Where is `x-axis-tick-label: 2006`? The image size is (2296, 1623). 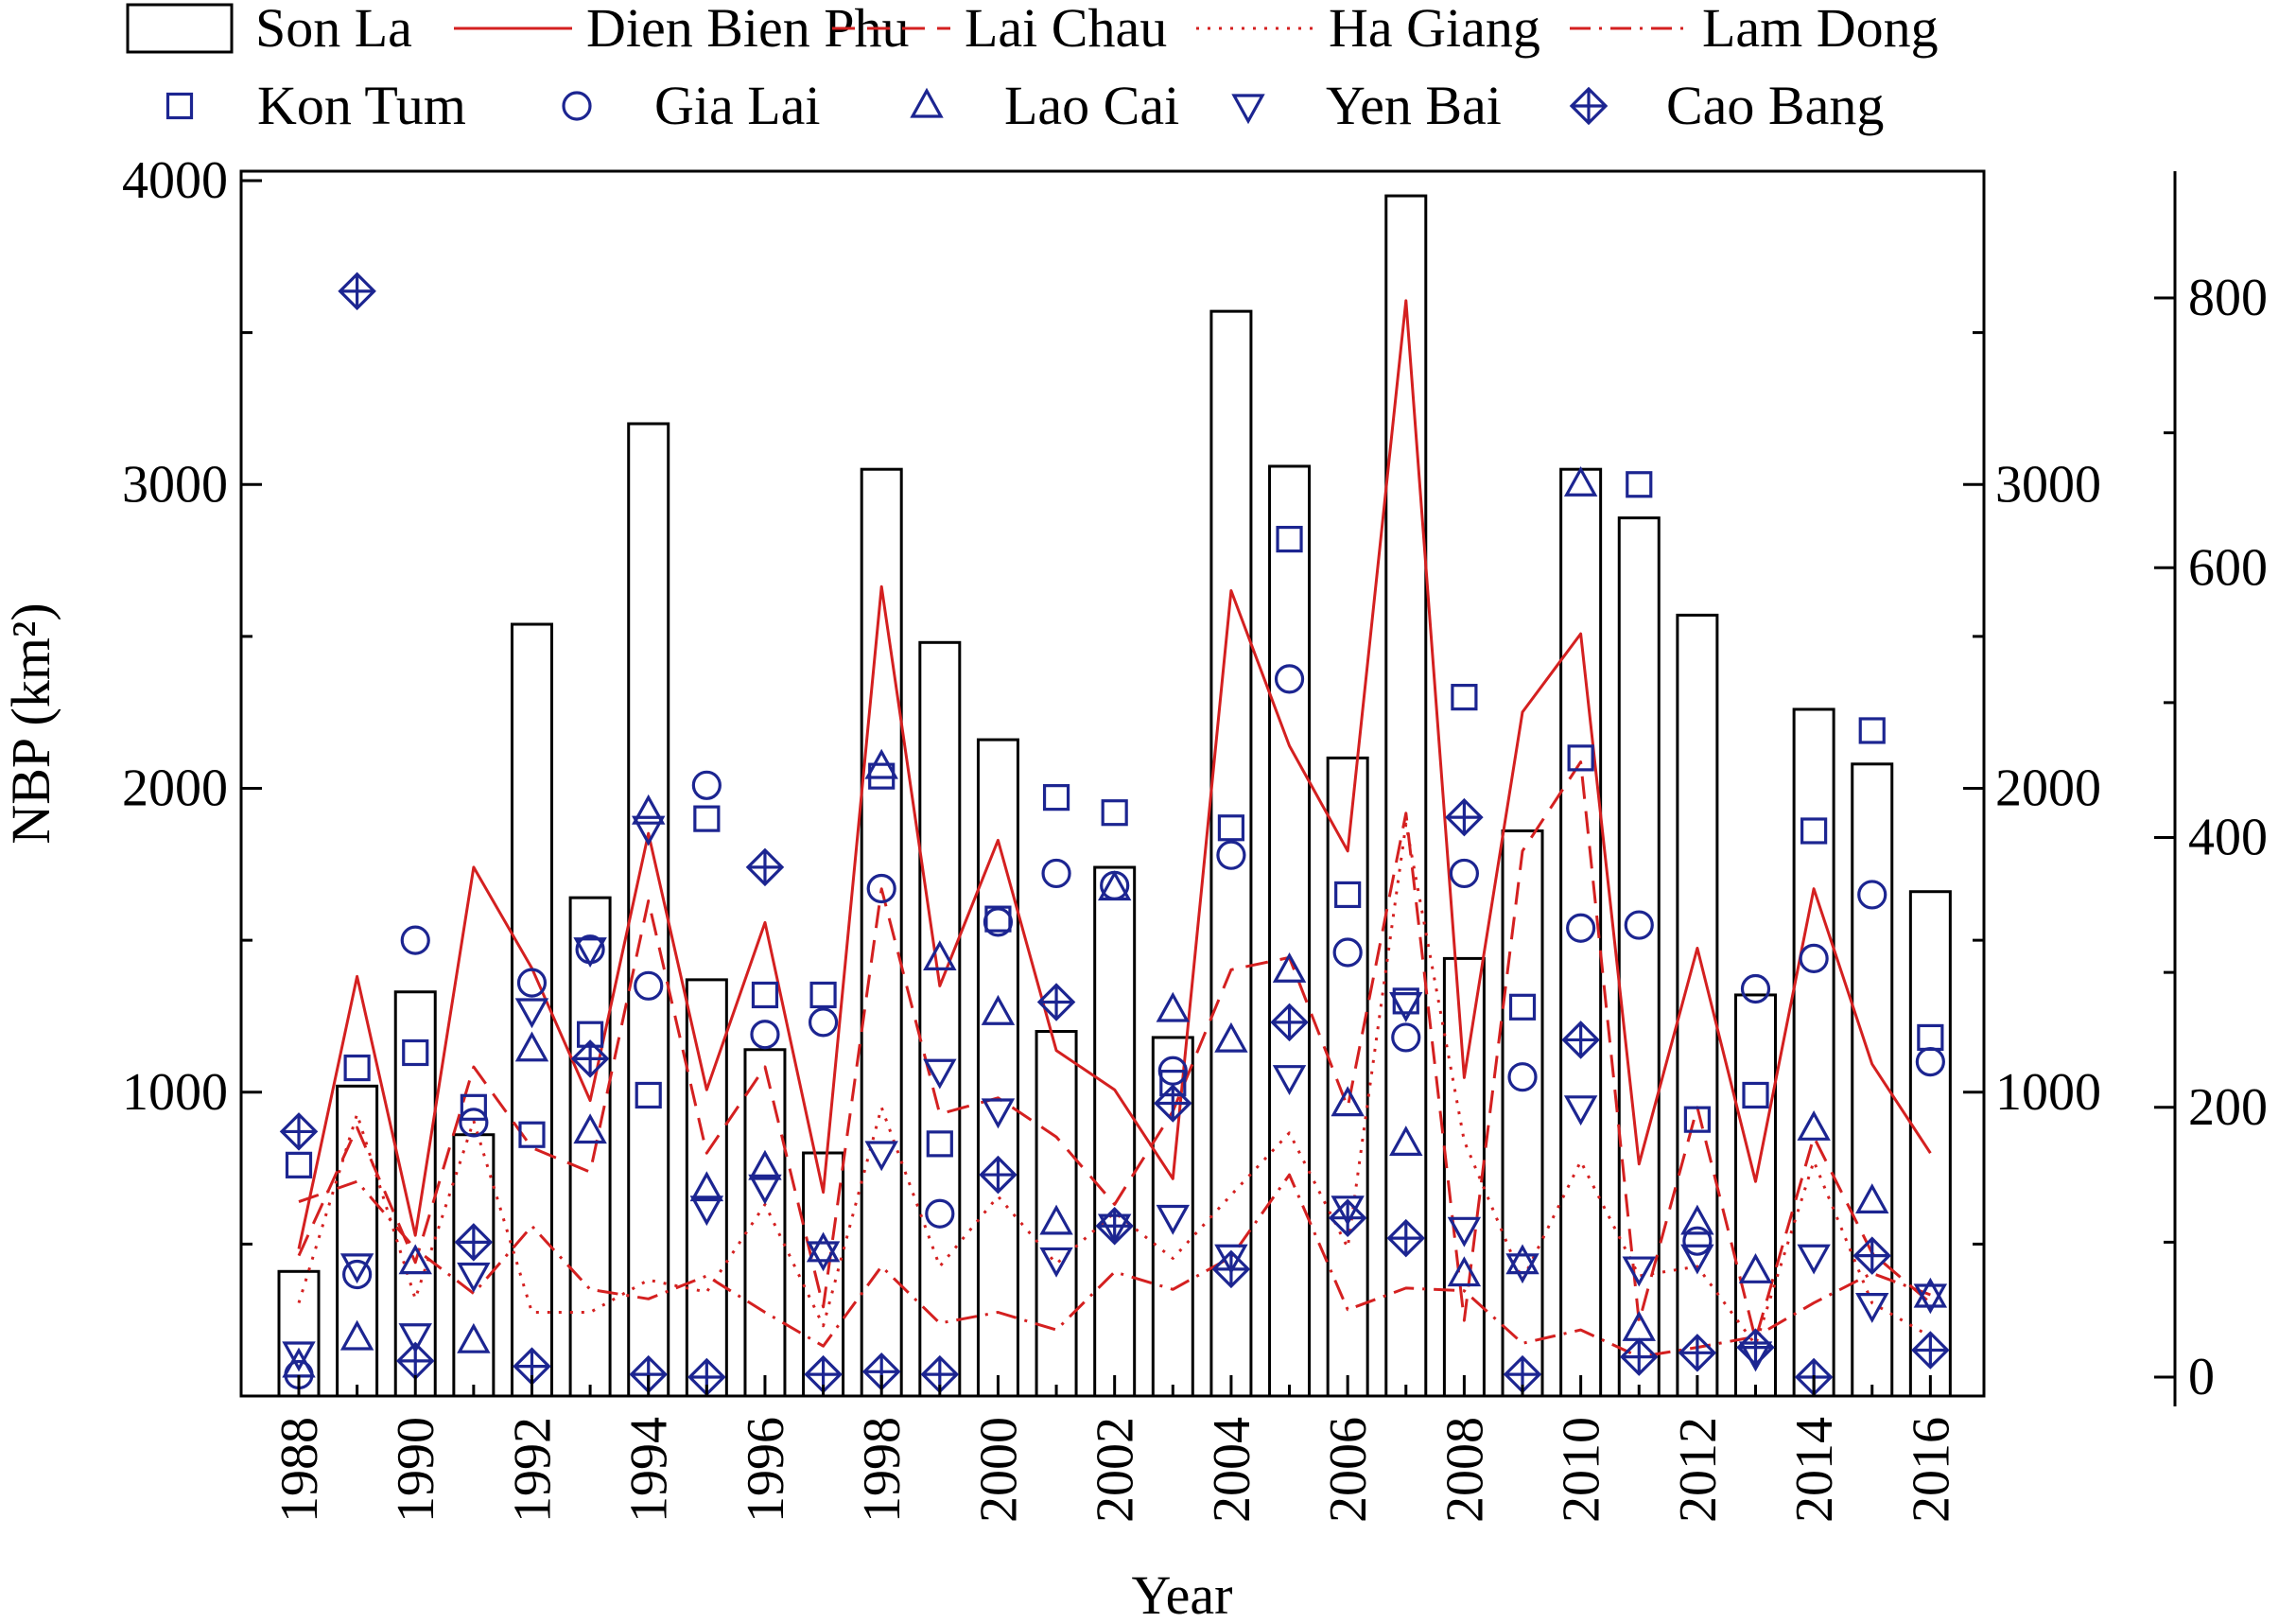
x-axis-tick-label: 2006 is located at coordinates (1349, 1470).